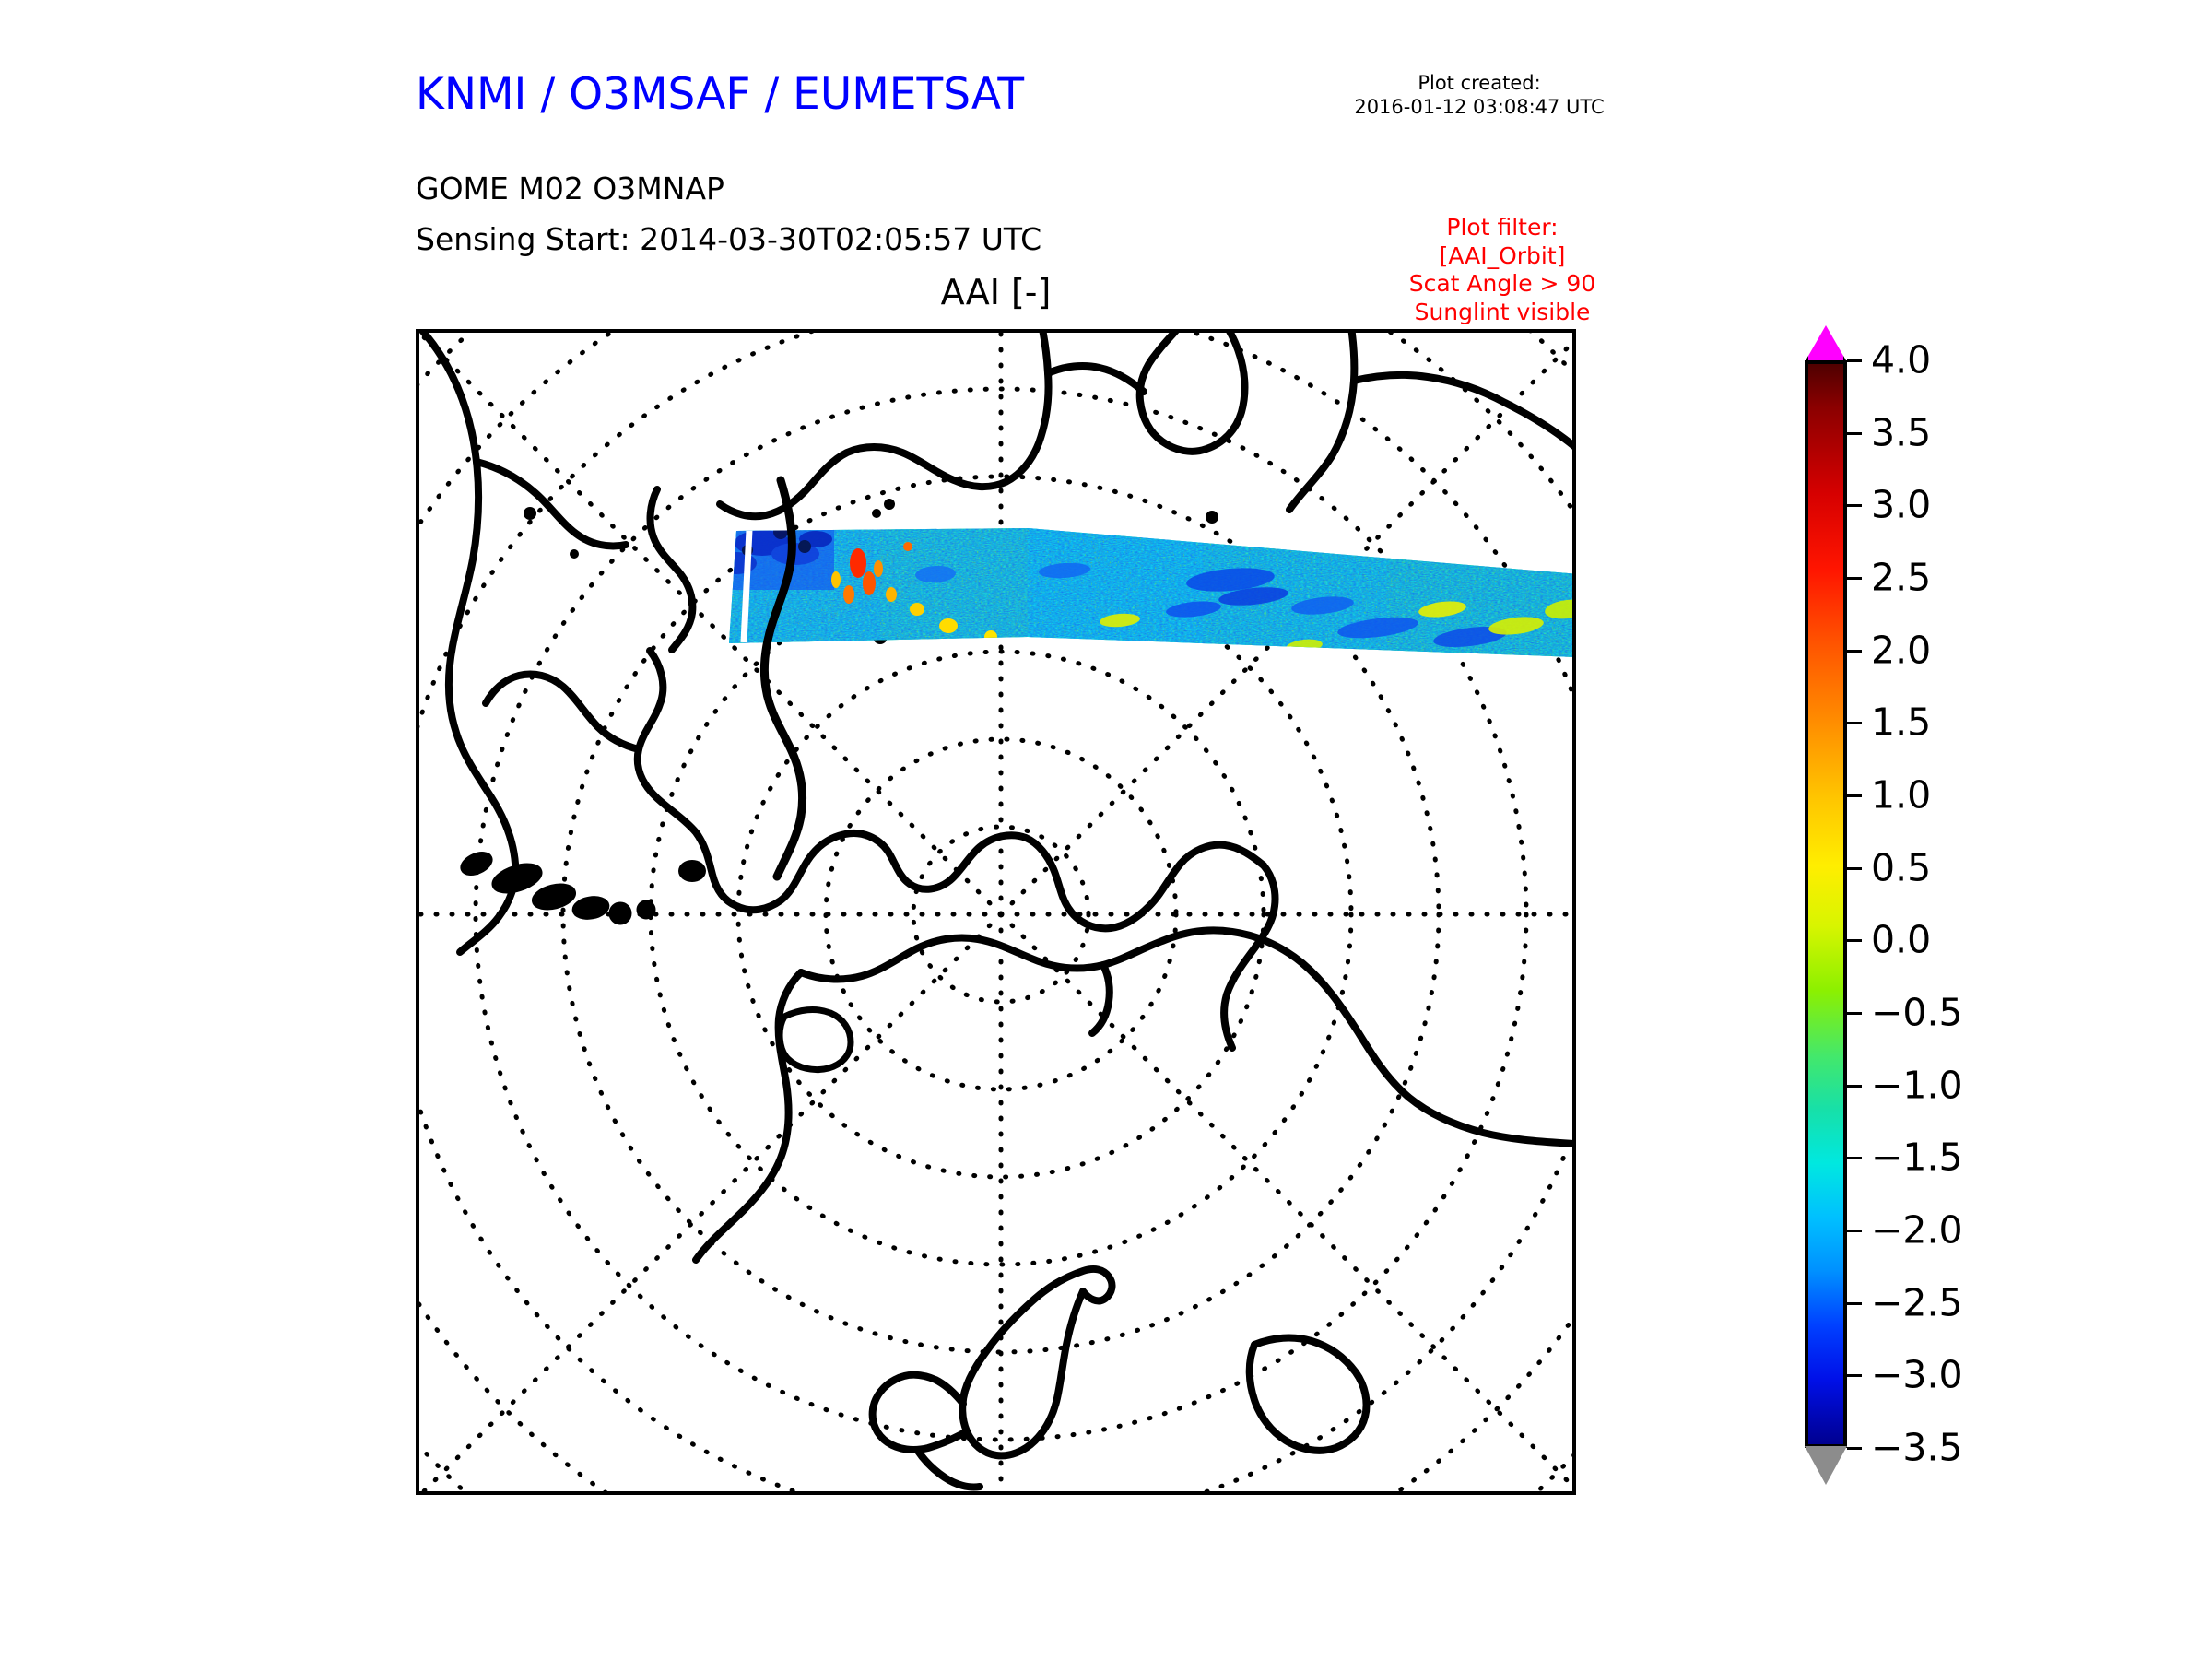  Describe the element at coordinates (562, 711) in the screenshot. I see `coastline-antarctic-peninsula` at that location.